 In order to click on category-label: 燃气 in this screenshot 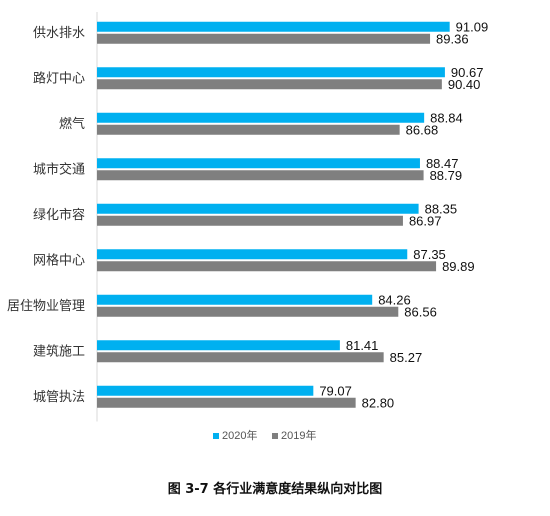, I will do `click(72, 124)`.